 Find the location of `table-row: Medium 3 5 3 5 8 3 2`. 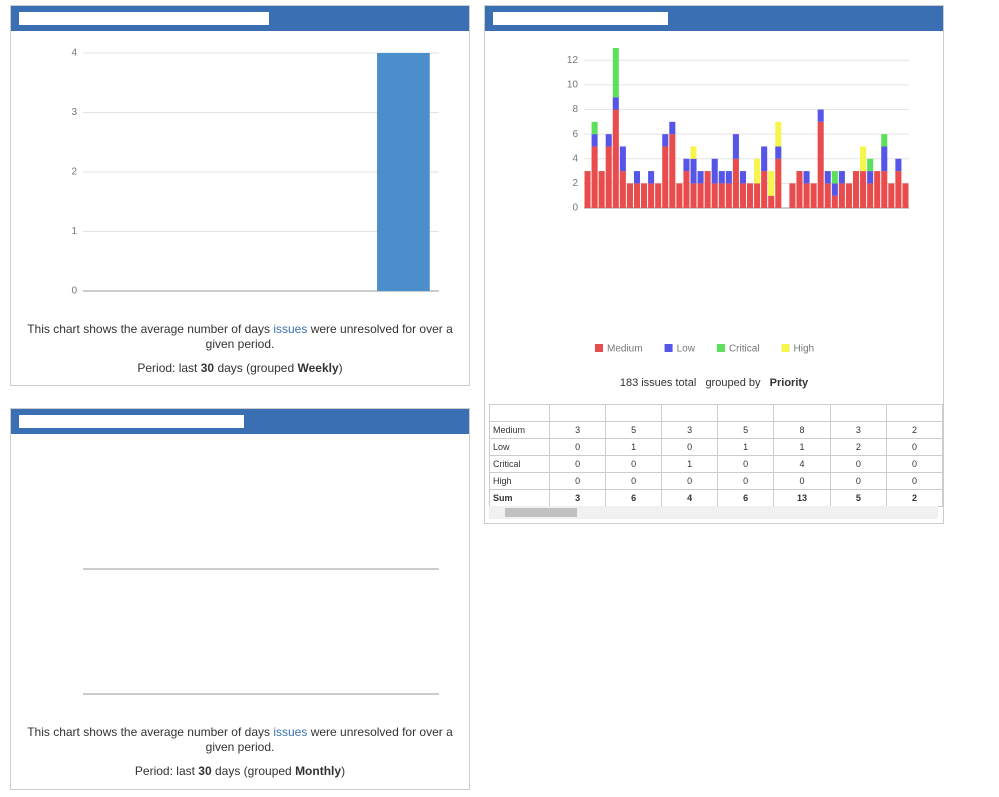

table-row: Medium 3 5 3 5 8 3 2 is located at coordinates (716, 430).